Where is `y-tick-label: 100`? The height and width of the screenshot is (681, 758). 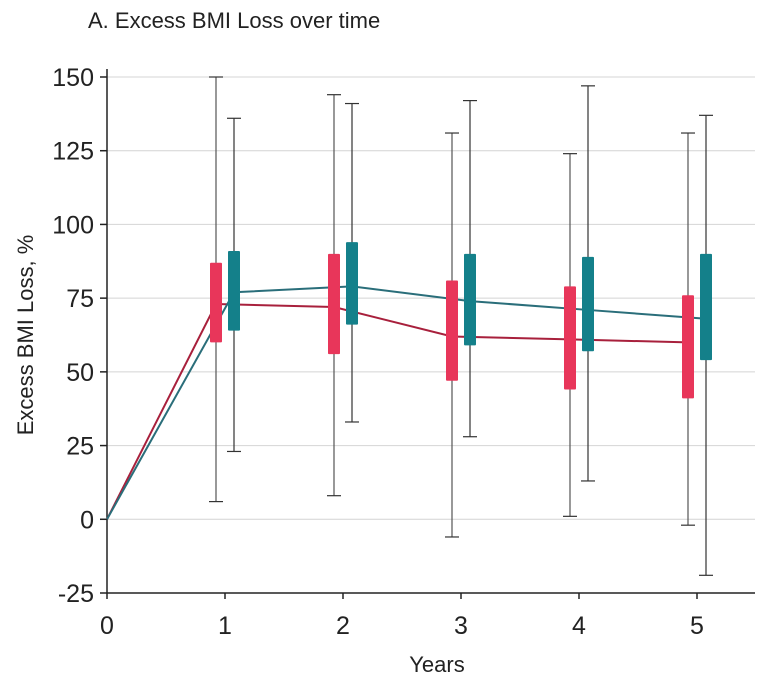
y-tick-label: 100 is located at coordinates (73, 225).